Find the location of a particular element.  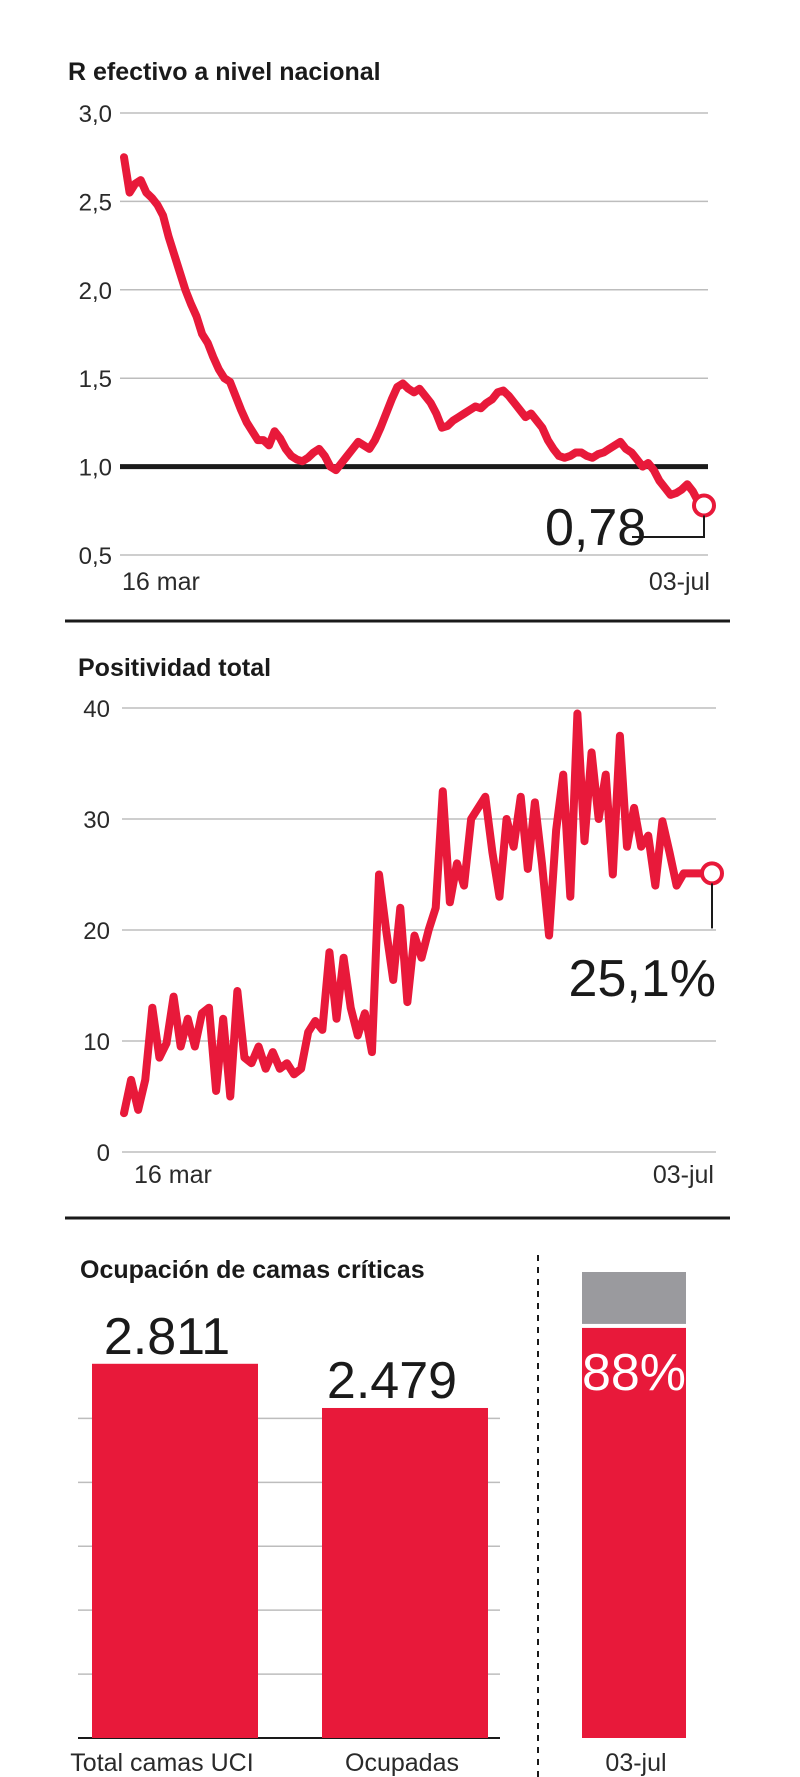

r-x-end-label: 03-jul is located at coordinates (679, 582).